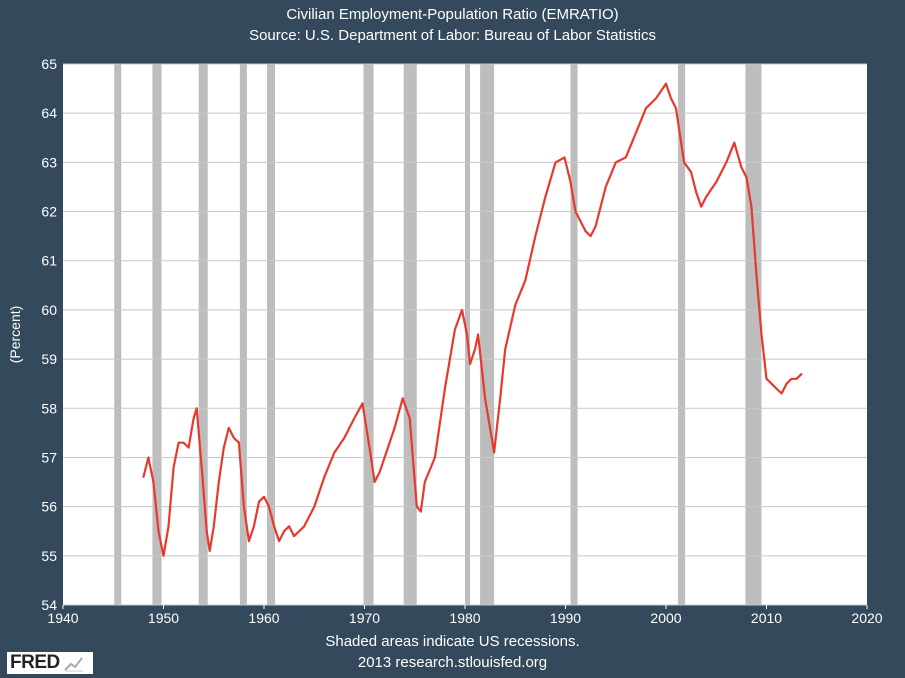 The width and height of the screenshot is (905, 678). Describe the element at coordinates (49, 457) in the screenshot. I see `y-tick-label: 57` at that location.